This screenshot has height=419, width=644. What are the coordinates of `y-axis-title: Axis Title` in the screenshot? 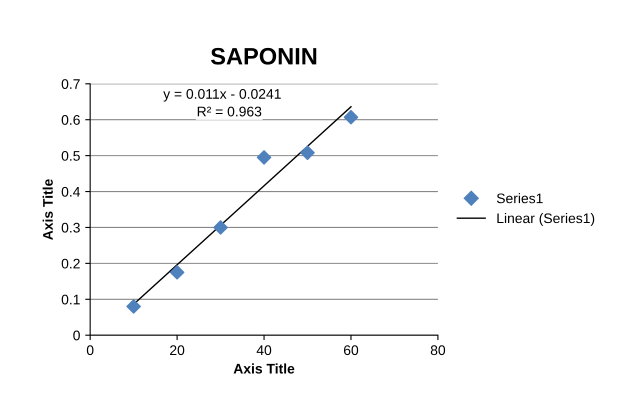 It's located at (47, 209).